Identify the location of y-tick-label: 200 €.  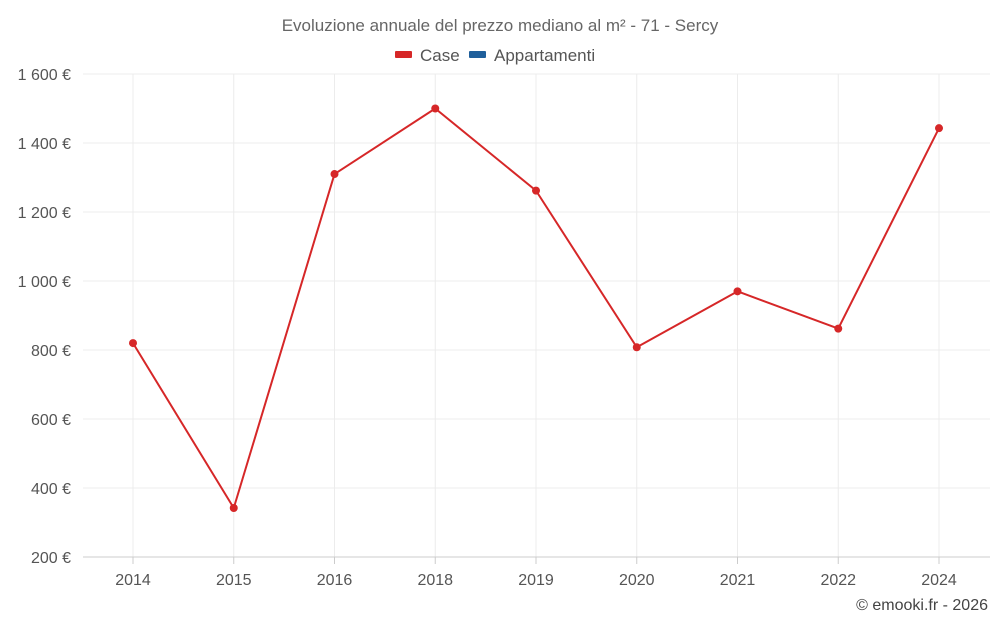
(51, 558).